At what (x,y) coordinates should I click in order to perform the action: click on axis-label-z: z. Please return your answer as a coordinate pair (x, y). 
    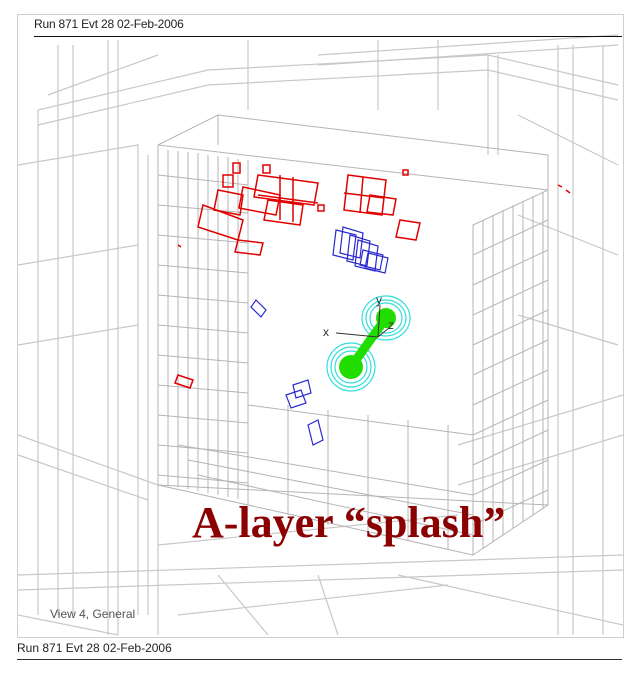
    Looking at the image, I should click on (391, 325).